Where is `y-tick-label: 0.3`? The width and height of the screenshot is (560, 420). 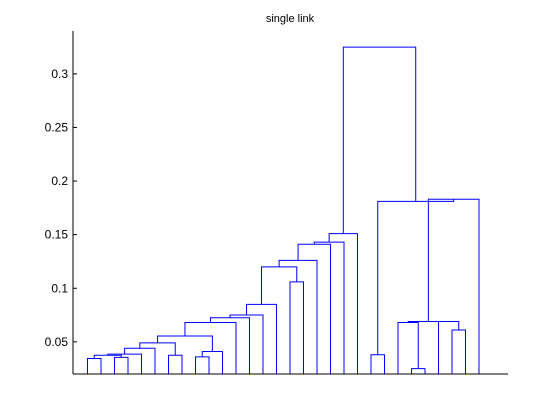 y-tick-label: 0.3 is located at coordinates (59, 74).